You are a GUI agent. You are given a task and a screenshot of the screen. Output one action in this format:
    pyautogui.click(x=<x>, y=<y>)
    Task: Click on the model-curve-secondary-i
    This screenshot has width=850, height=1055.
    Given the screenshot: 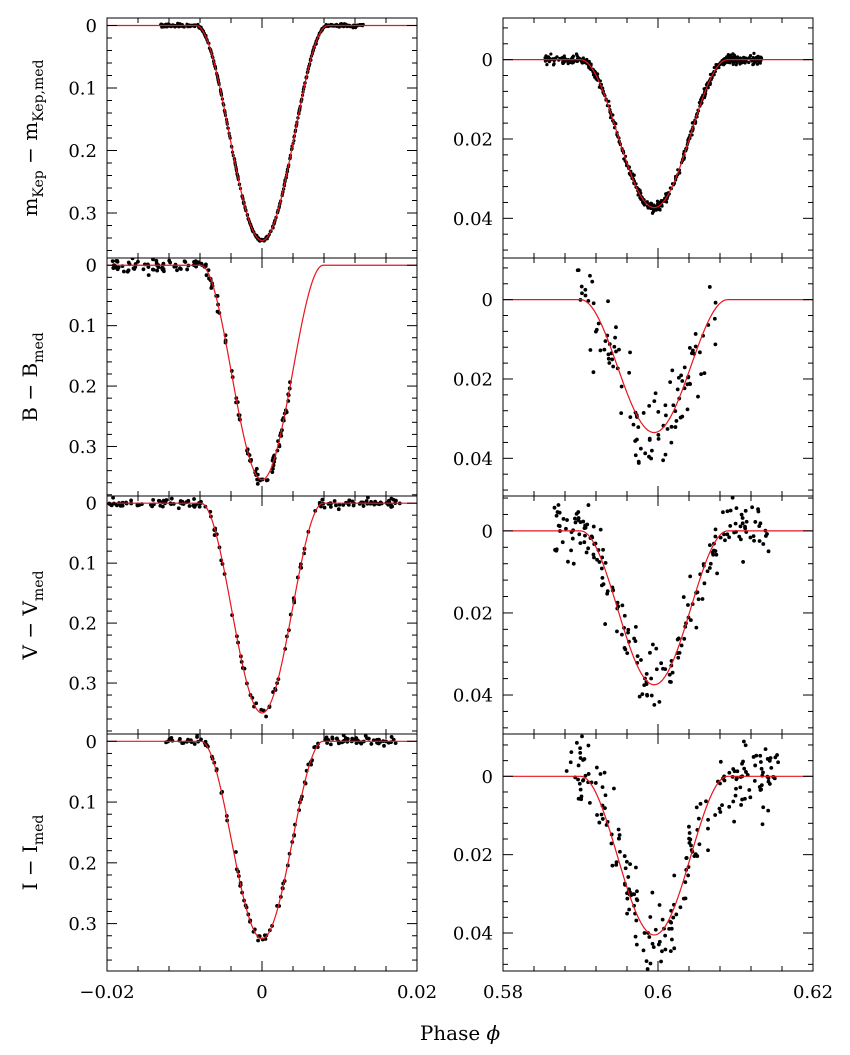 What is the action you would take?
    pyautogui.click(x=658, y=855)
    